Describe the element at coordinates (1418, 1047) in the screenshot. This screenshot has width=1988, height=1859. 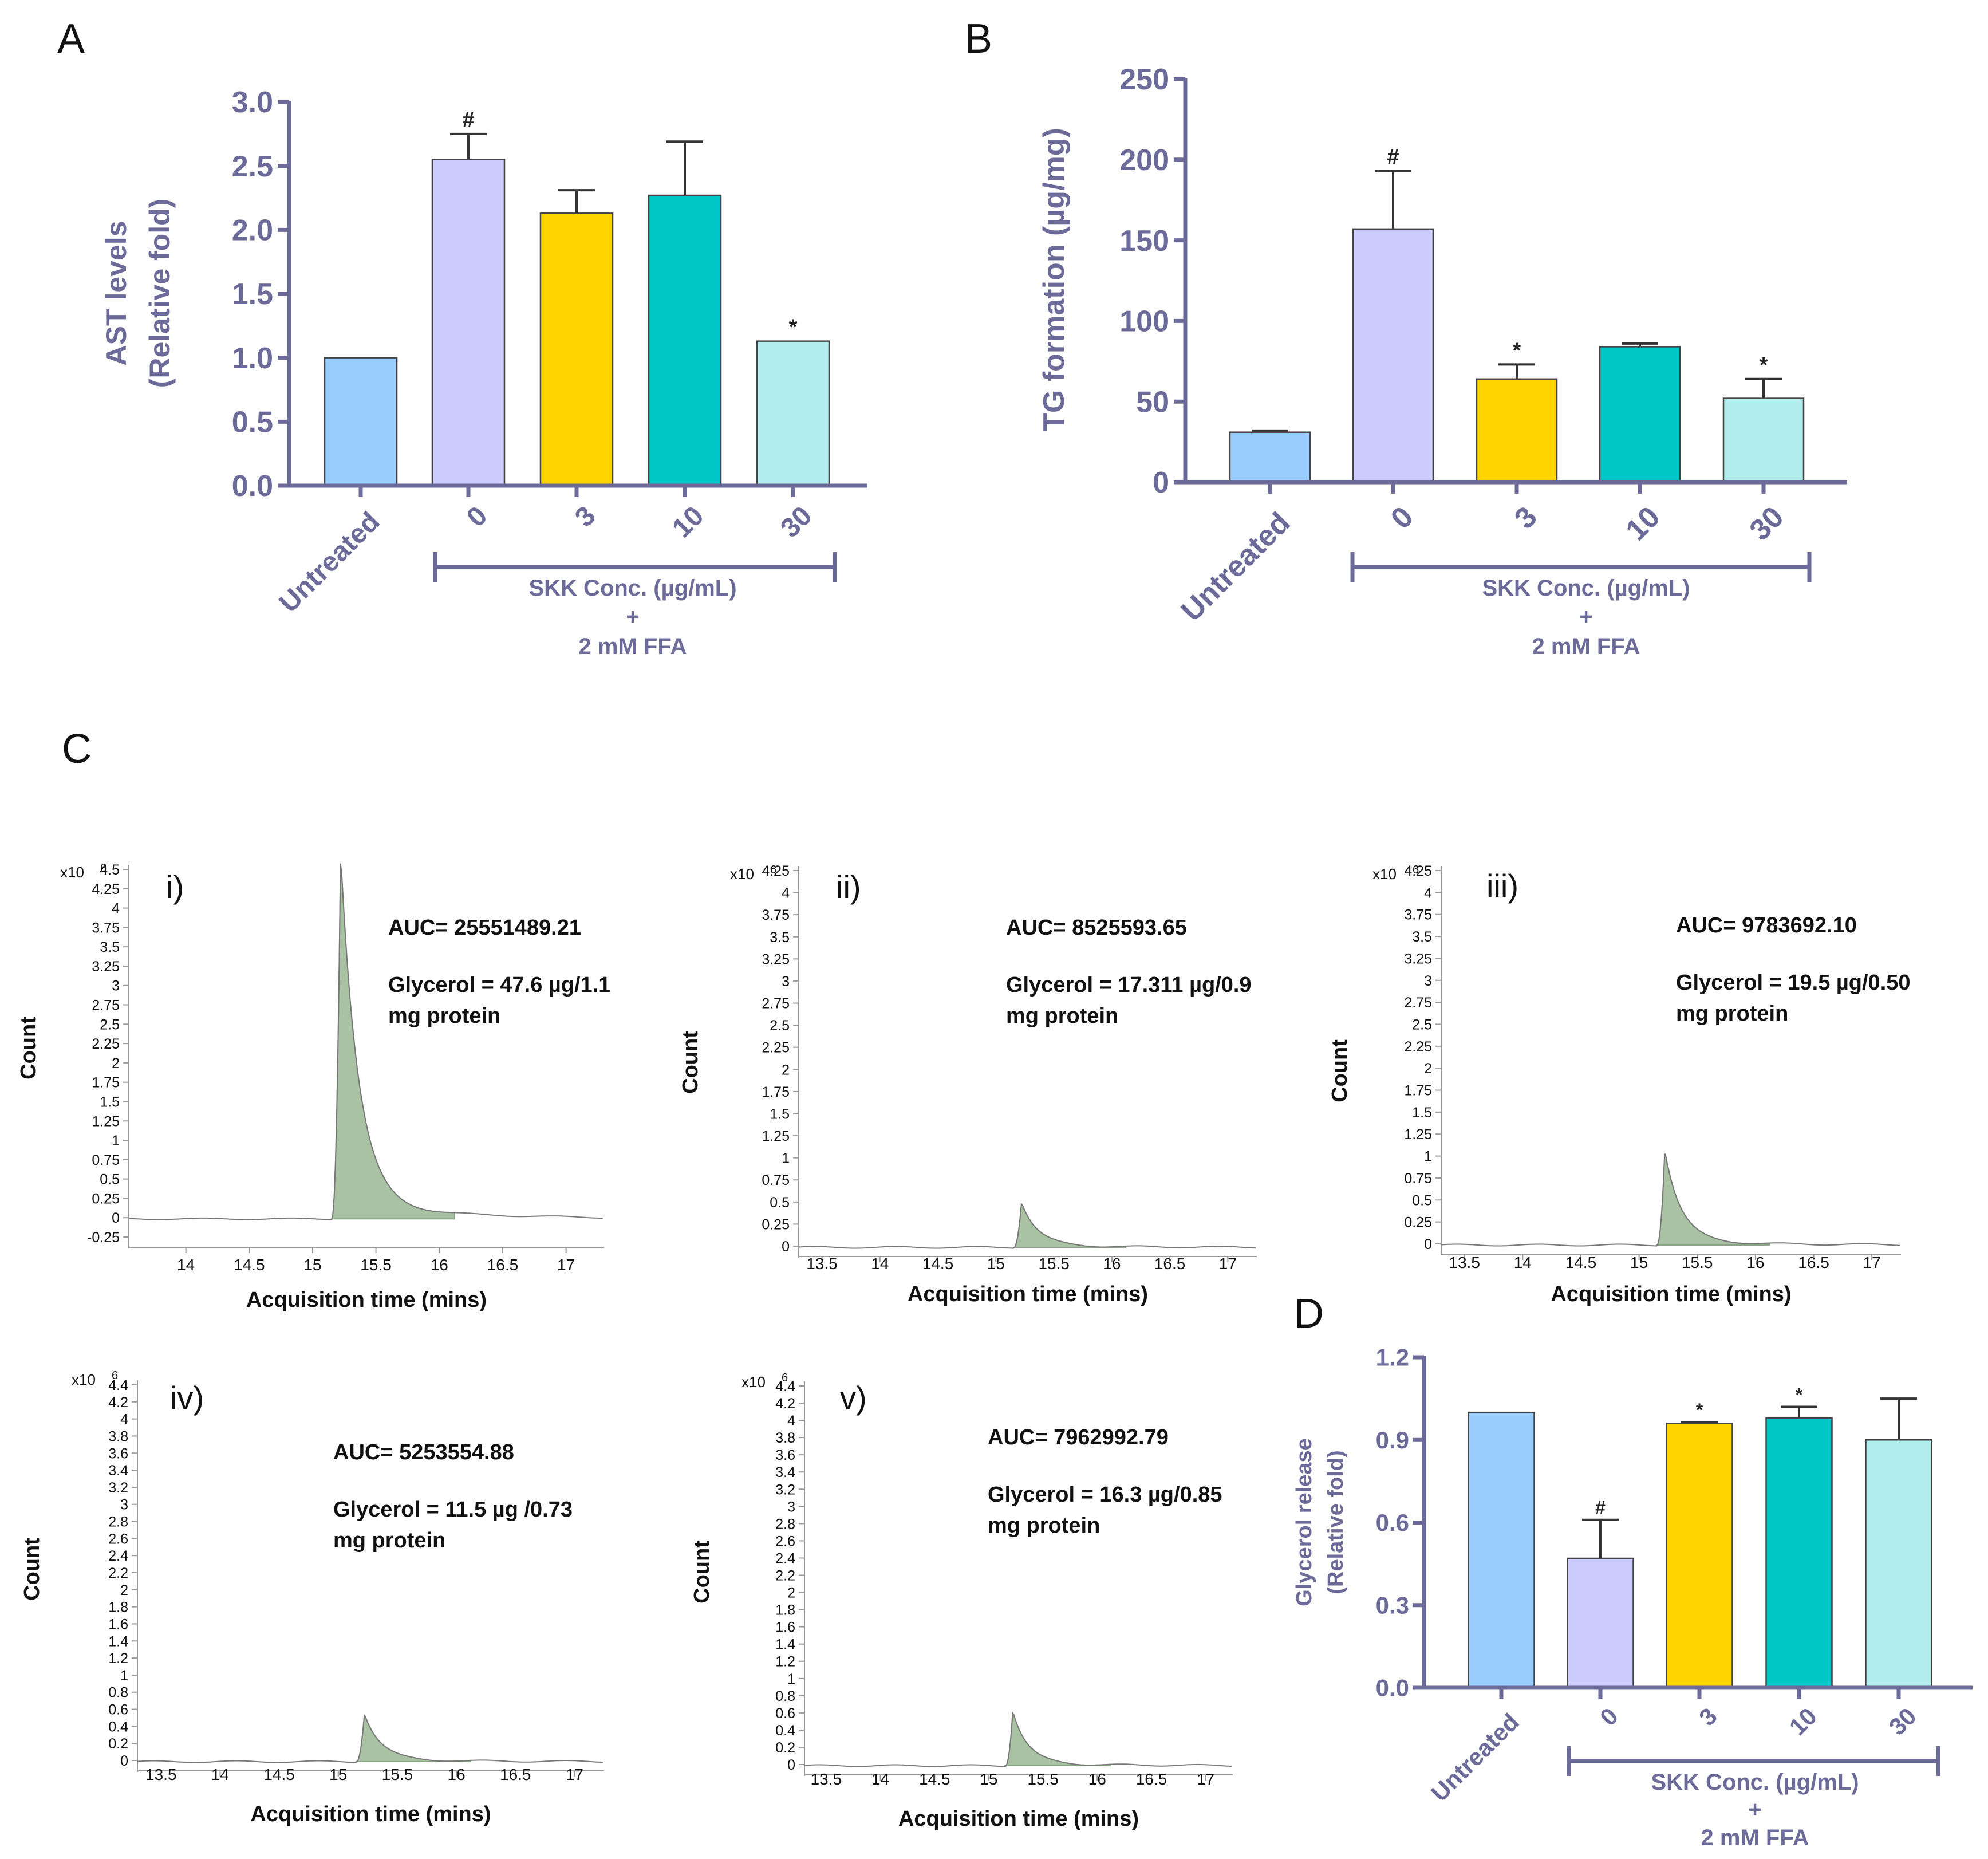
I see `y-tick-label: 2.25` at that location.